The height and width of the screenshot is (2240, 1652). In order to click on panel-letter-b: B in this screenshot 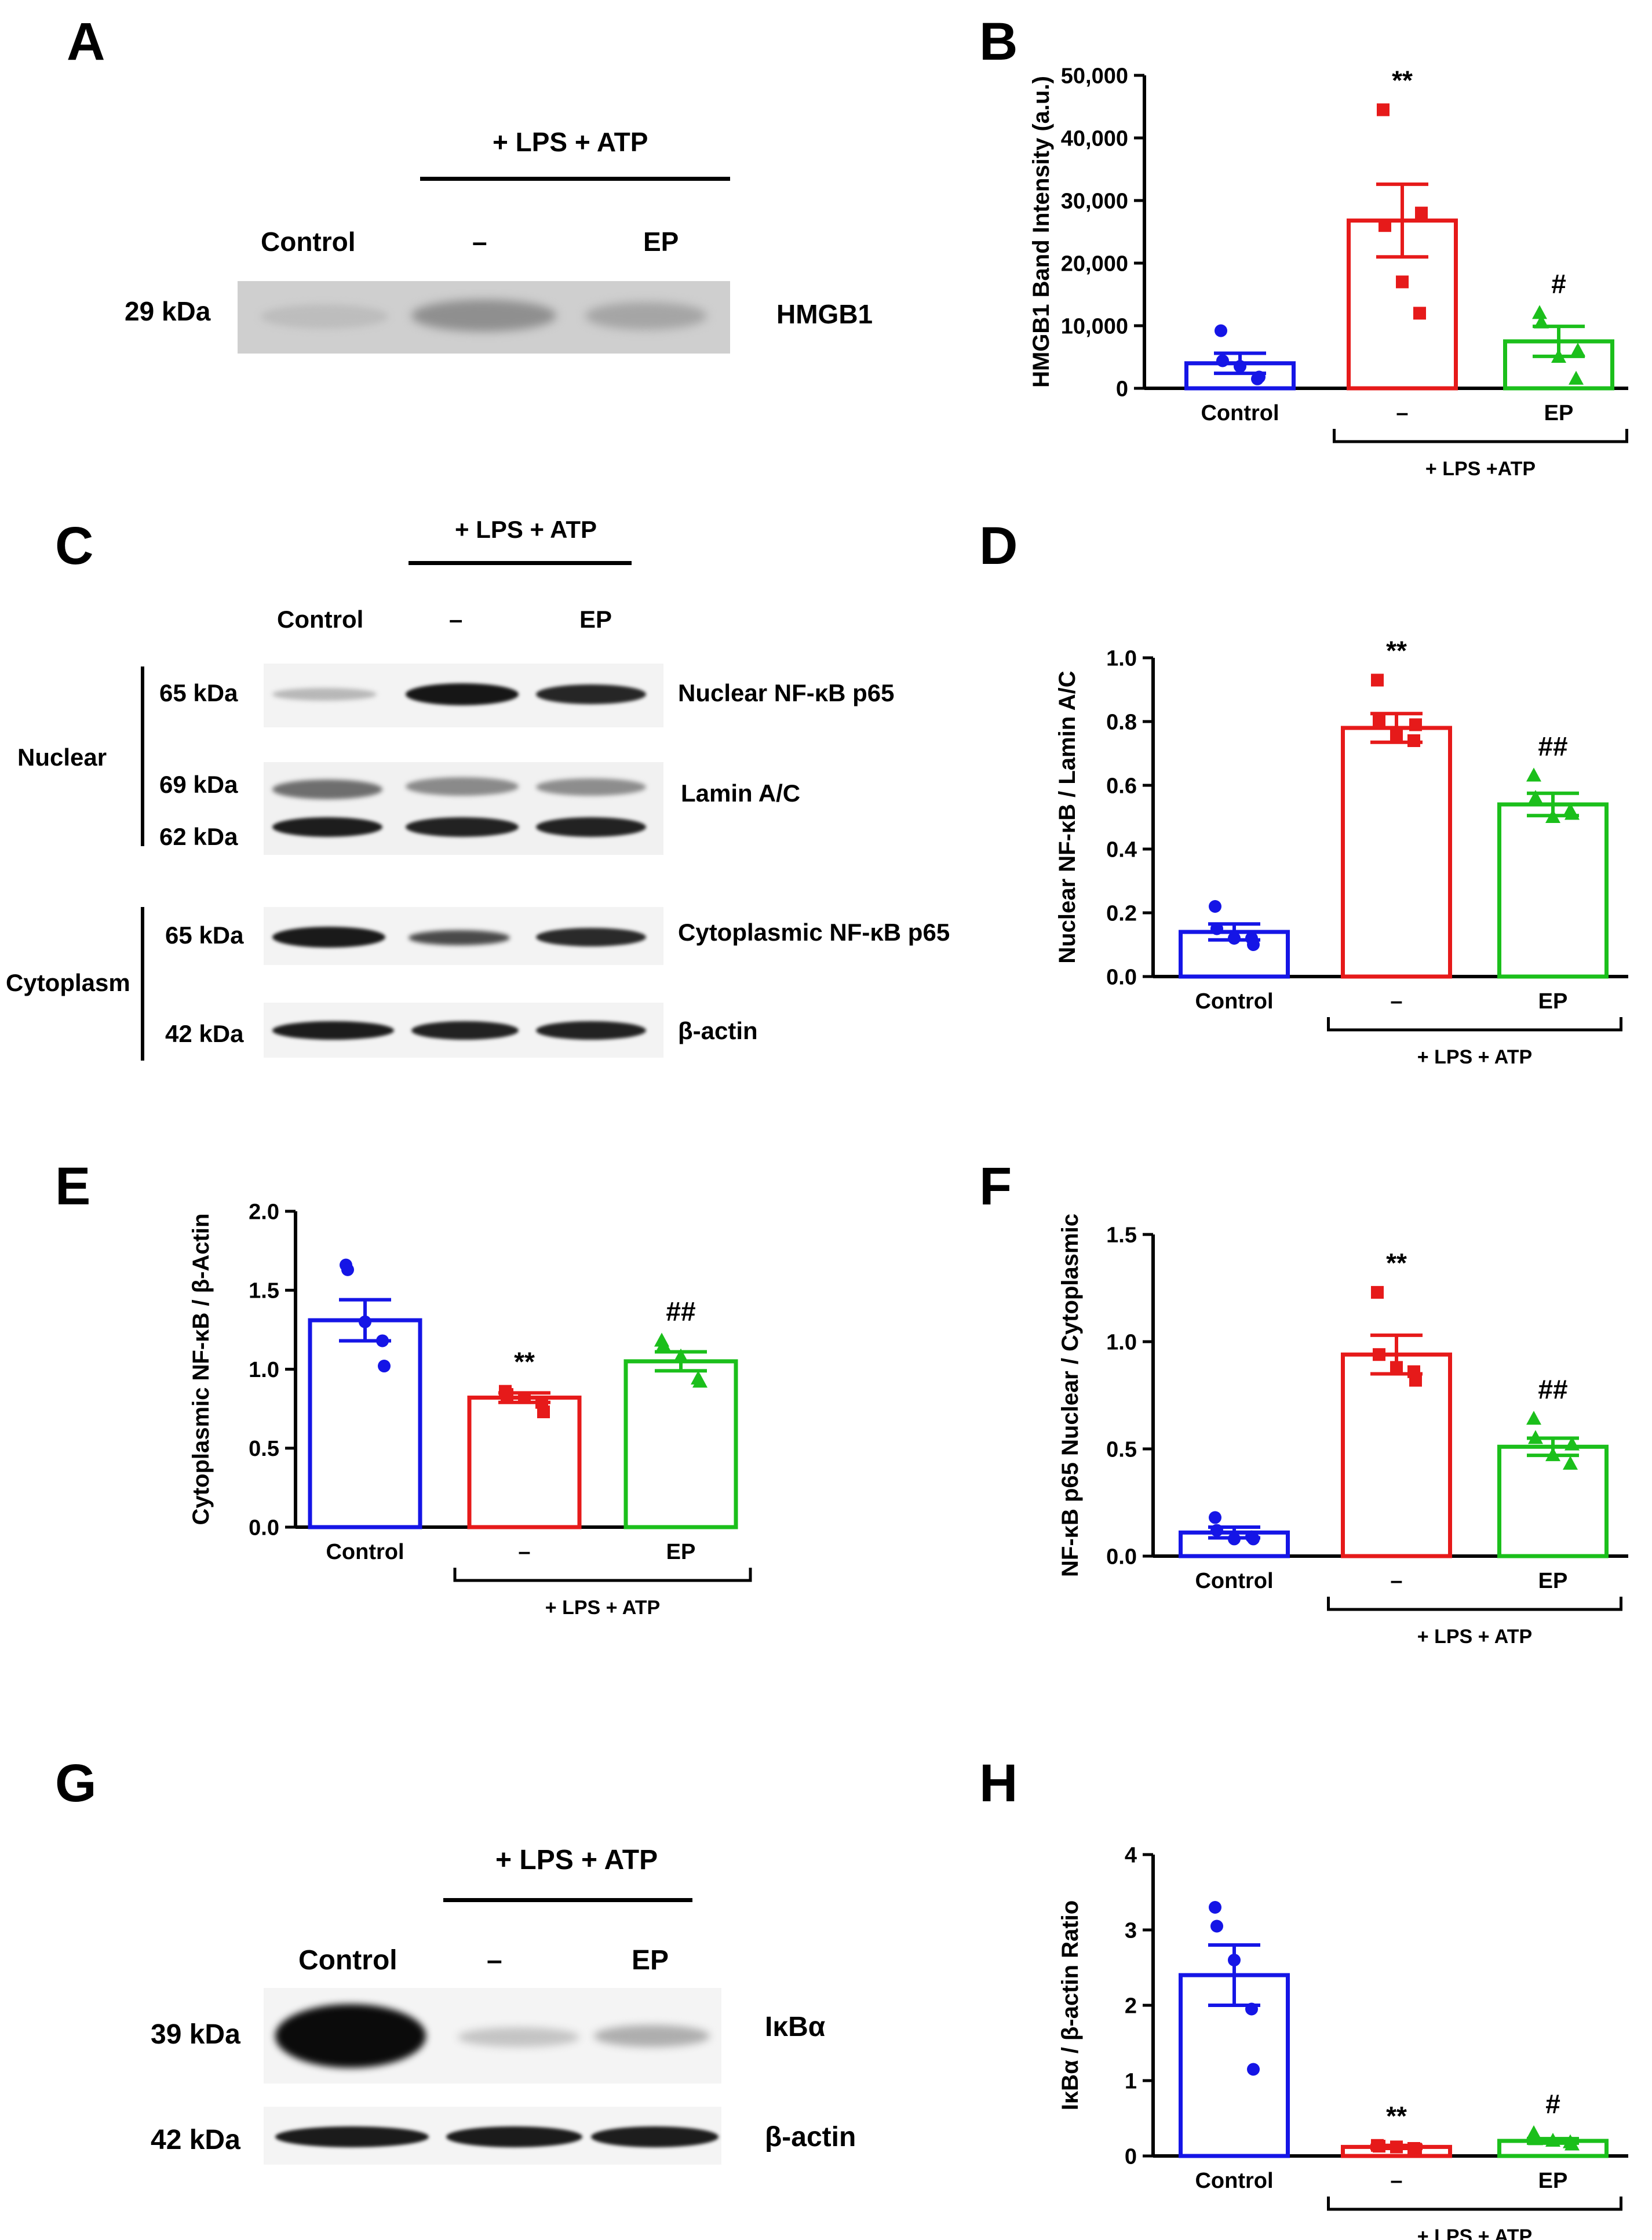, I will do `click(998, 41)`.